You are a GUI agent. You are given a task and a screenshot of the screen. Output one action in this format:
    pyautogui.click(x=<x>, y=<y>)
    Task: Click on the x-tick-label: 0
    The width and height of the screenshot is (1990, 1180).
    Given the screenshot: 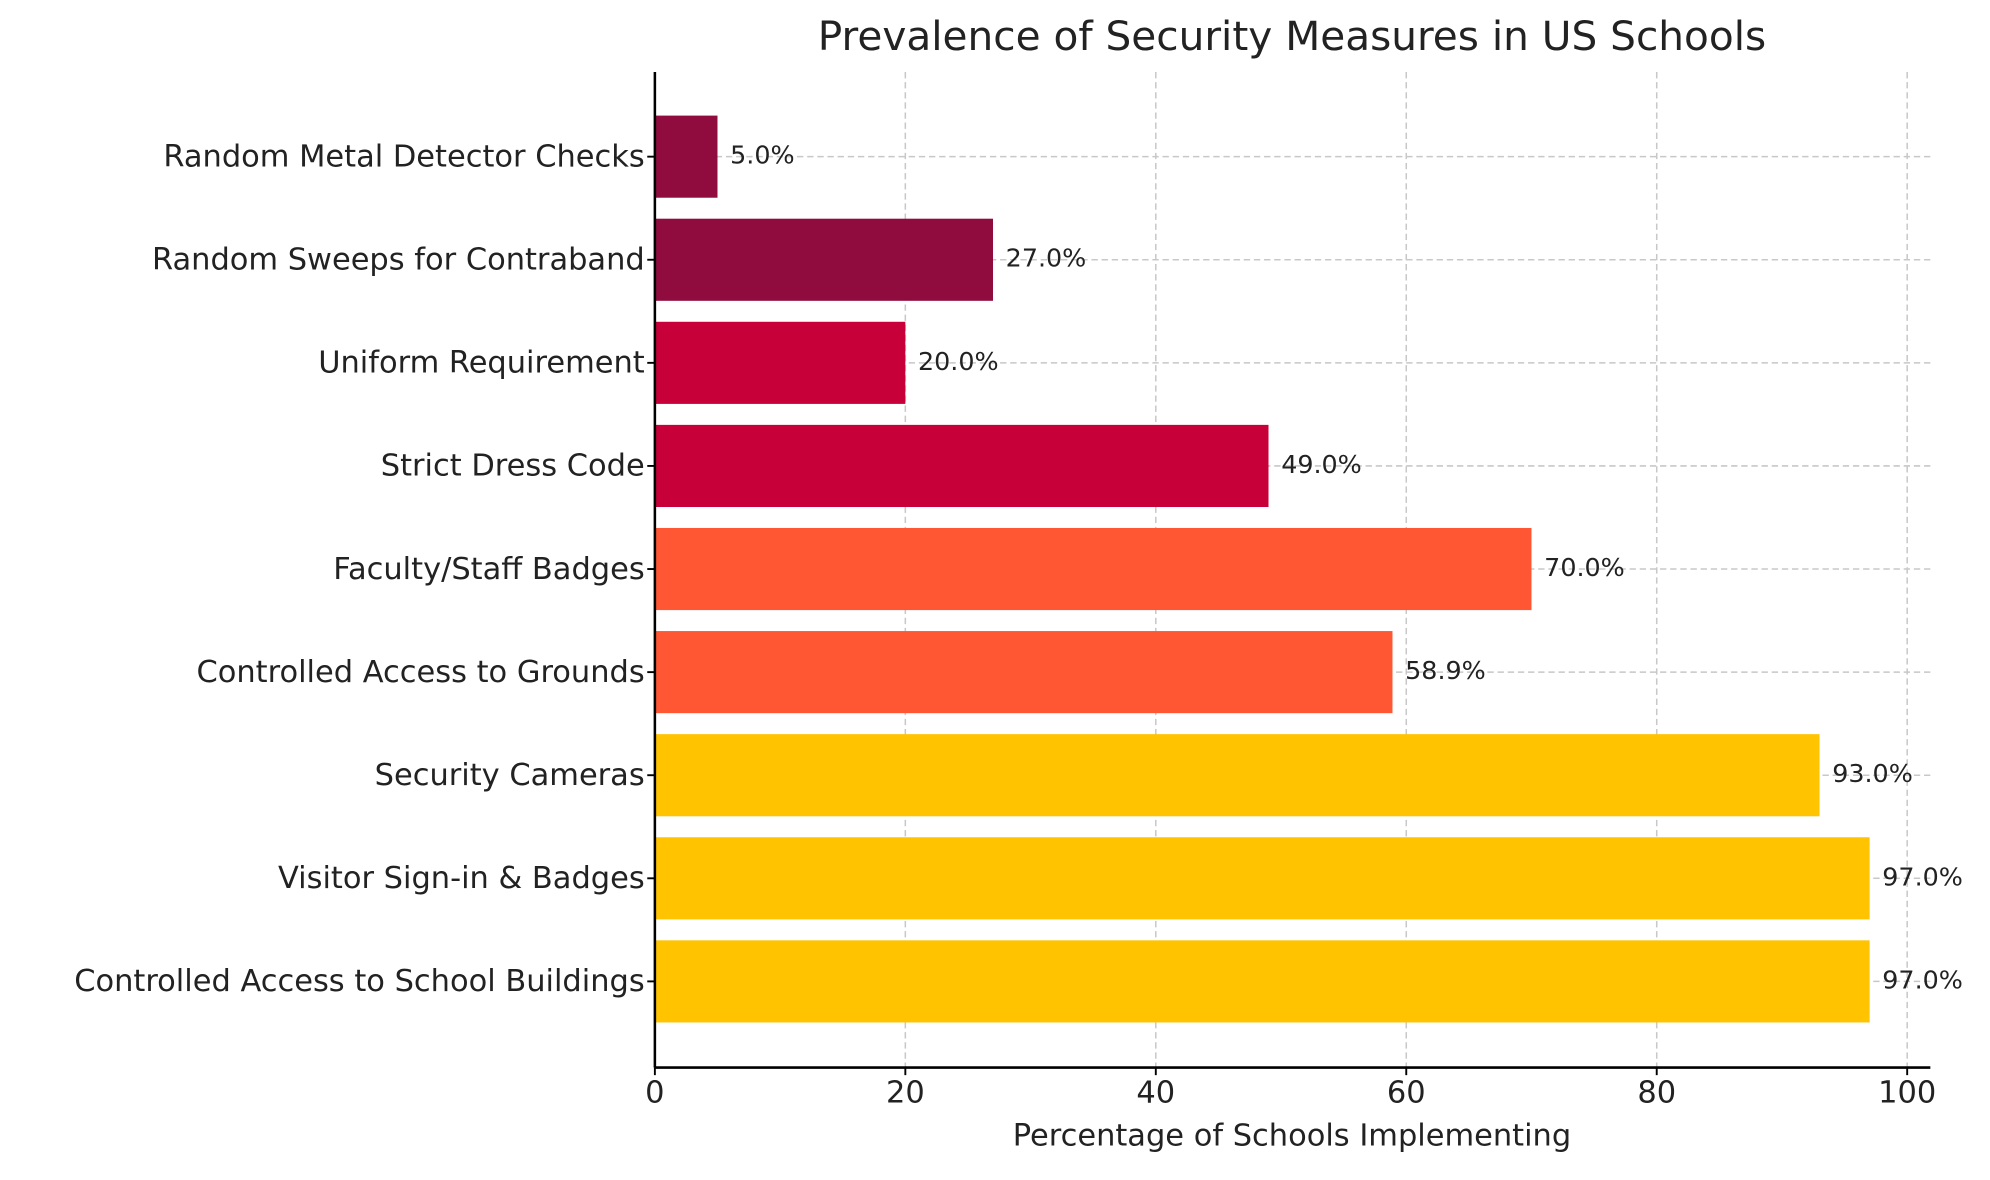 What is the action you would take?
    pyautogui.click(x=654, y=1093)
    